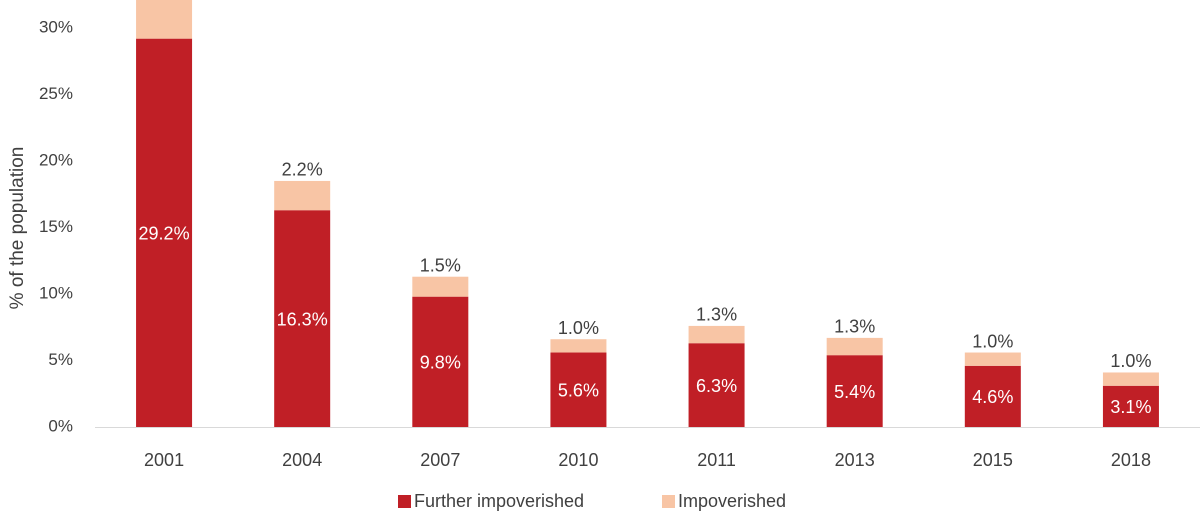  Describe the element at coordinates (578, 460) in the screenshot. I see `x-tick-label: 2010` at that location.